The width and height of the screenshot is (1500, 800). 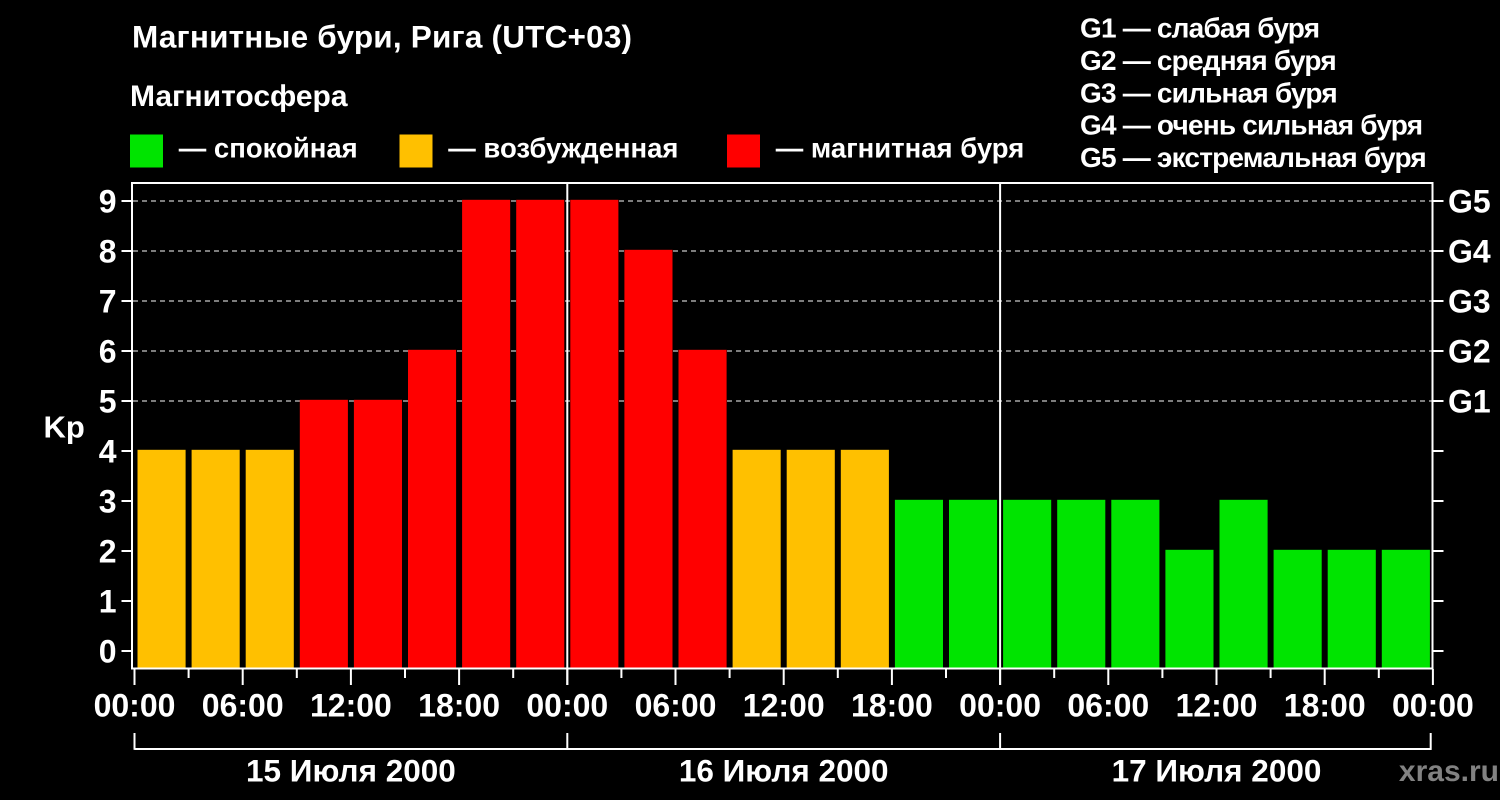 I want to click on svg-text: 15 Июля 2000, so click(x=351, y=771).